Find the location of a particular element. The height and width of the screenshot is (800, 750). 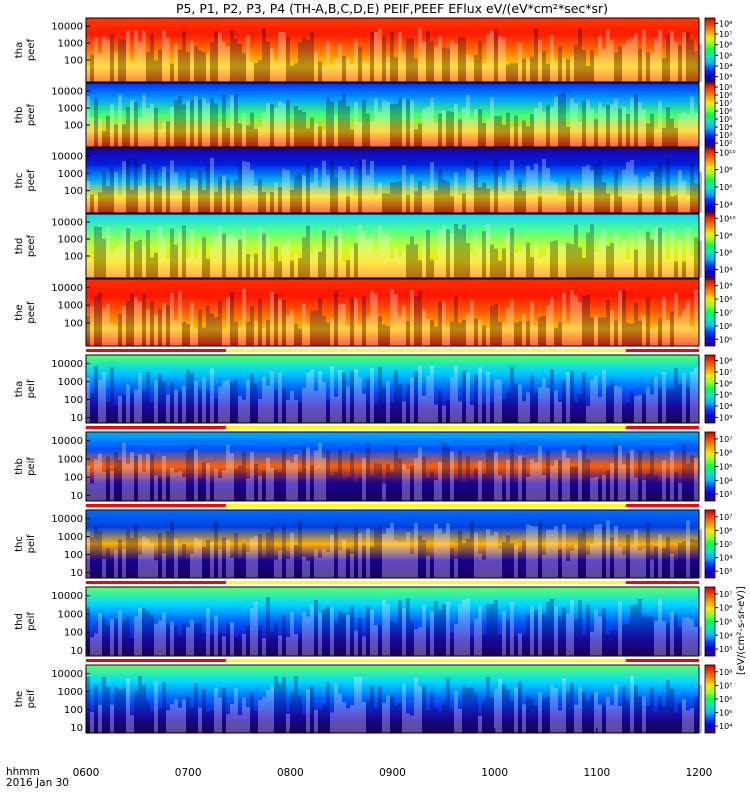

panel-probe-label: tha is located at coordinates (19, 389).